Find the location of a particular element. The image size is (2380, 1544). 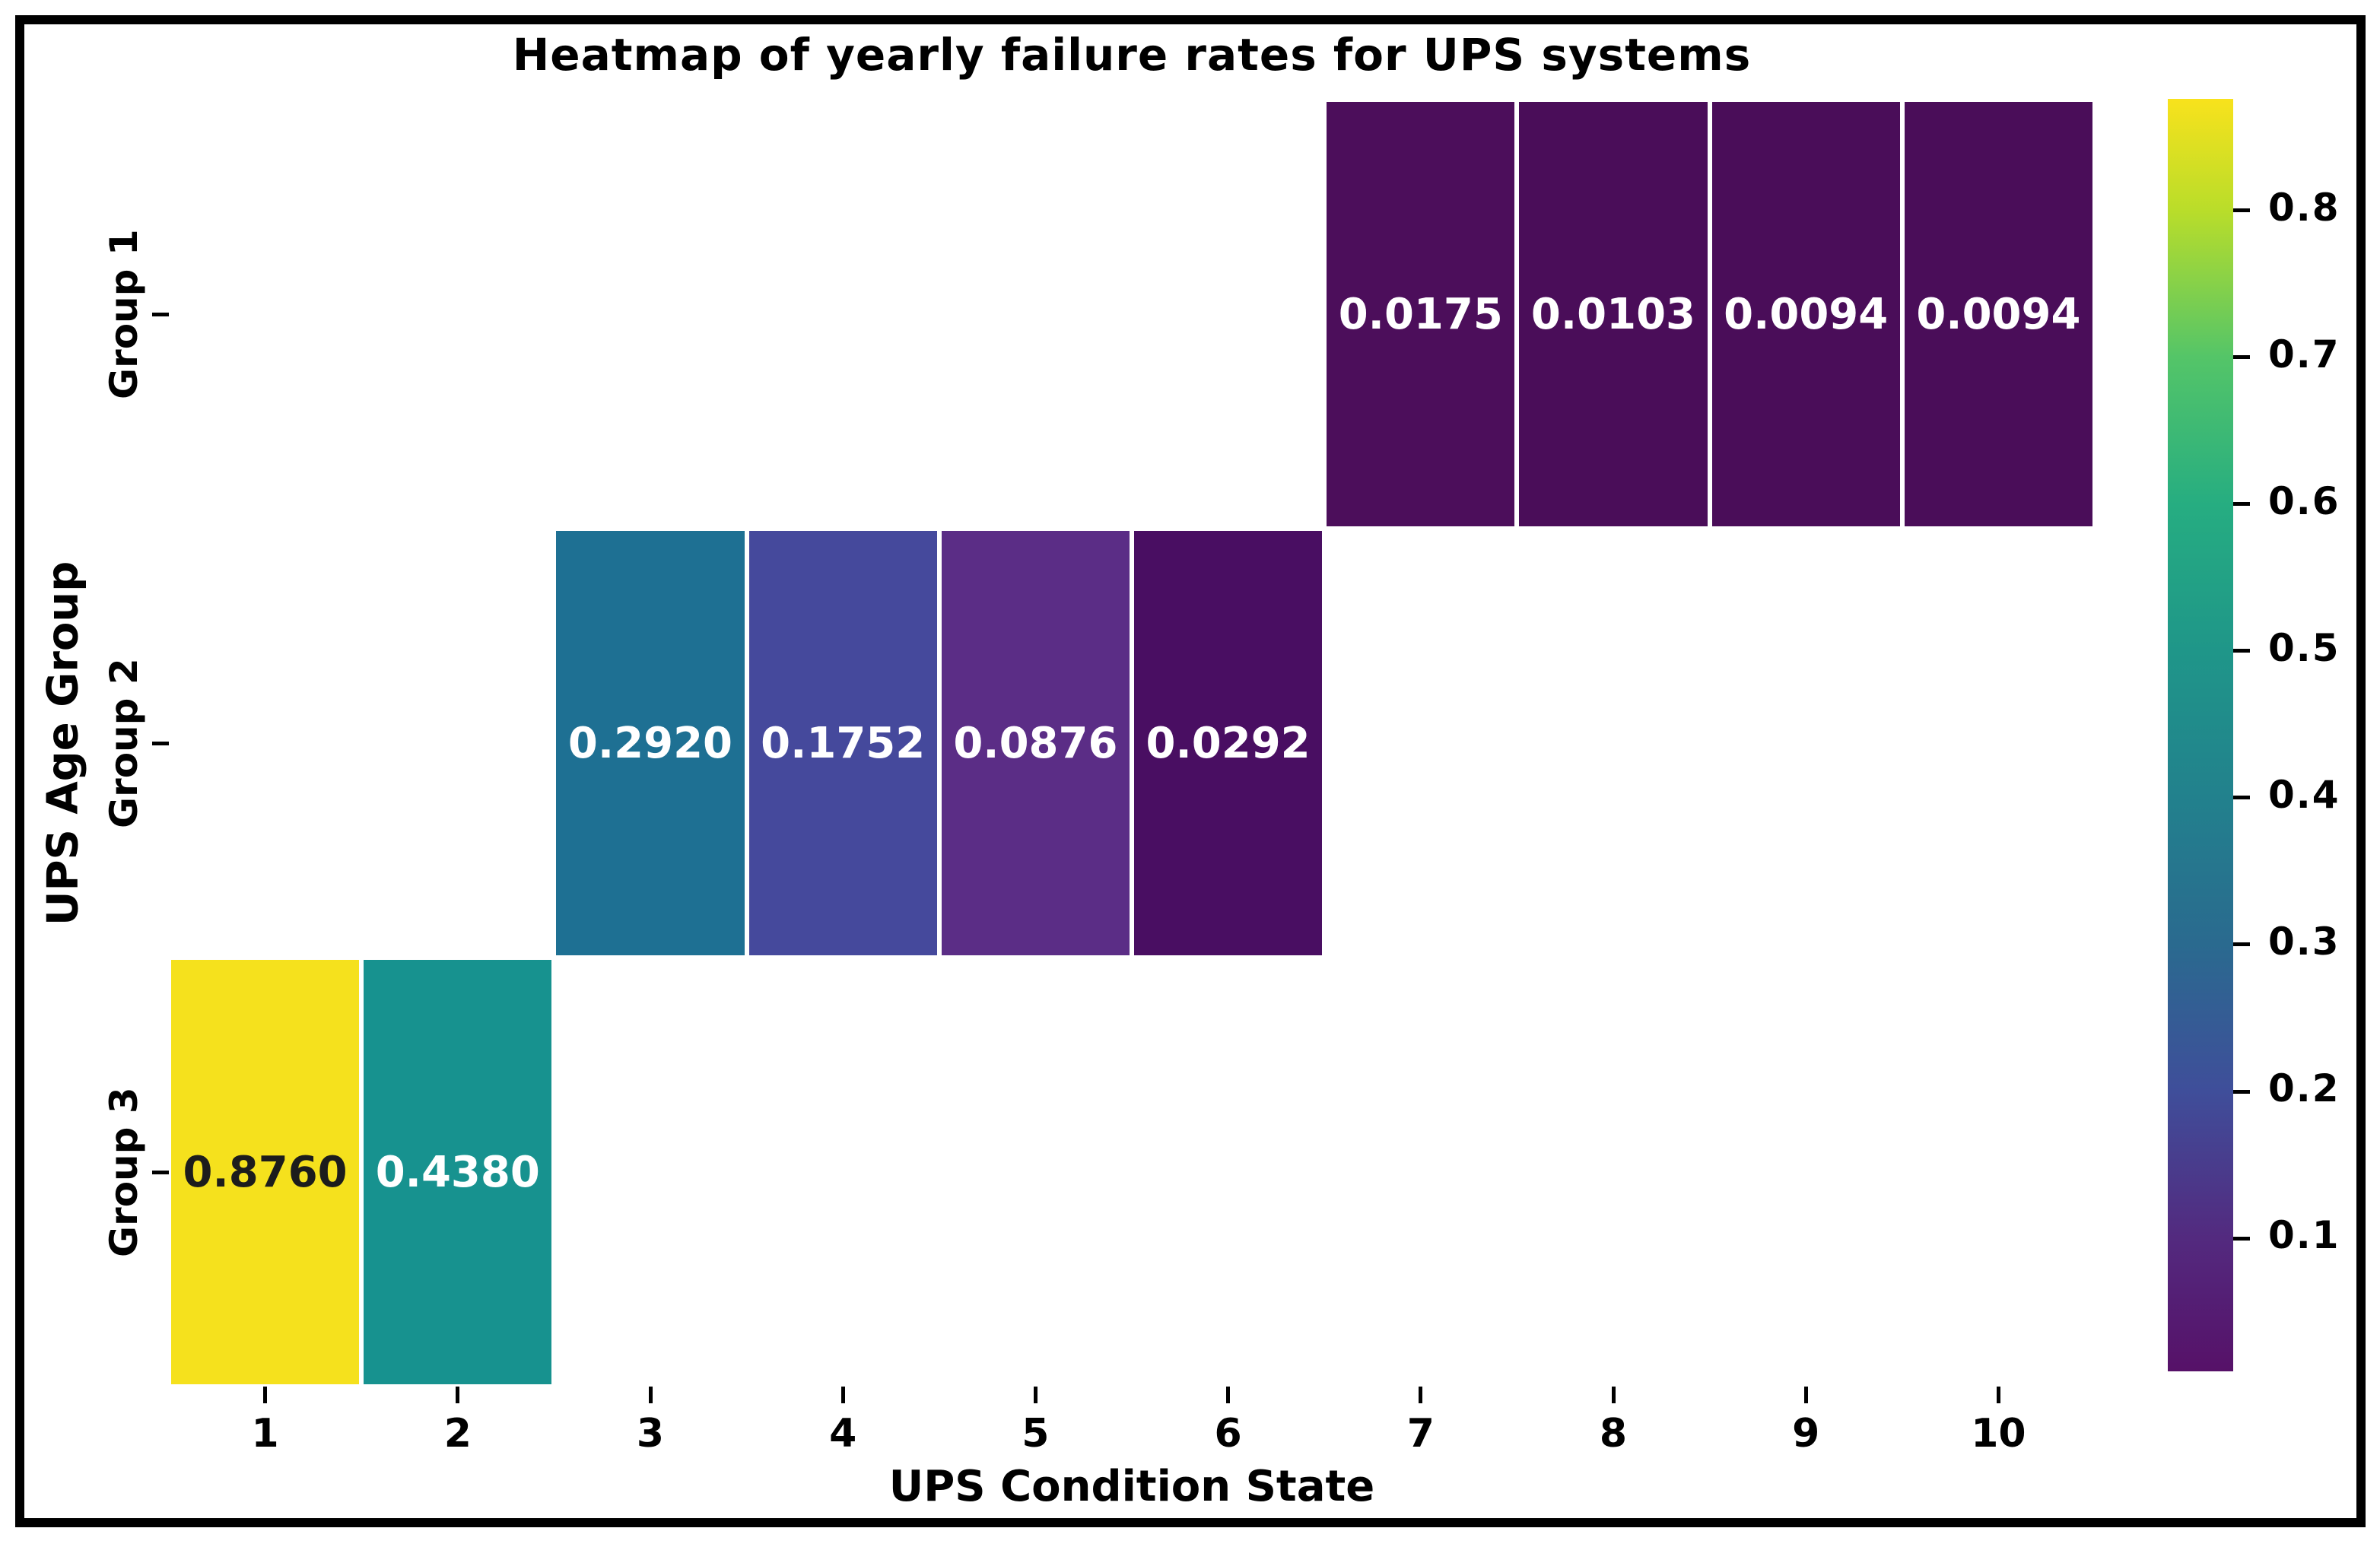

colorbar-tick-label: 0.7 is located at coordinates (2304, 354).